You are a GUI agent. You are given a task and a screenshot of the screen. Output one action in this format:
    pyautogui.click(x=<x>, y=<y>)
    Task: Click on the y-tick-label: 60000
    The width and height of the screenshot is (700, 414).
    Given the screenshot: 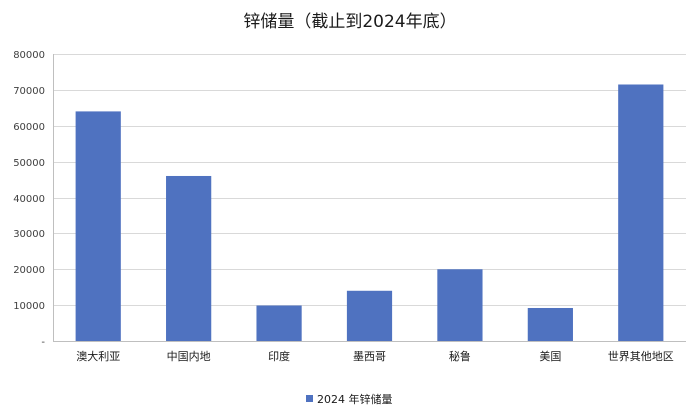 What is the action you would take?
    pyautogui.click(x=29, y=127)
    